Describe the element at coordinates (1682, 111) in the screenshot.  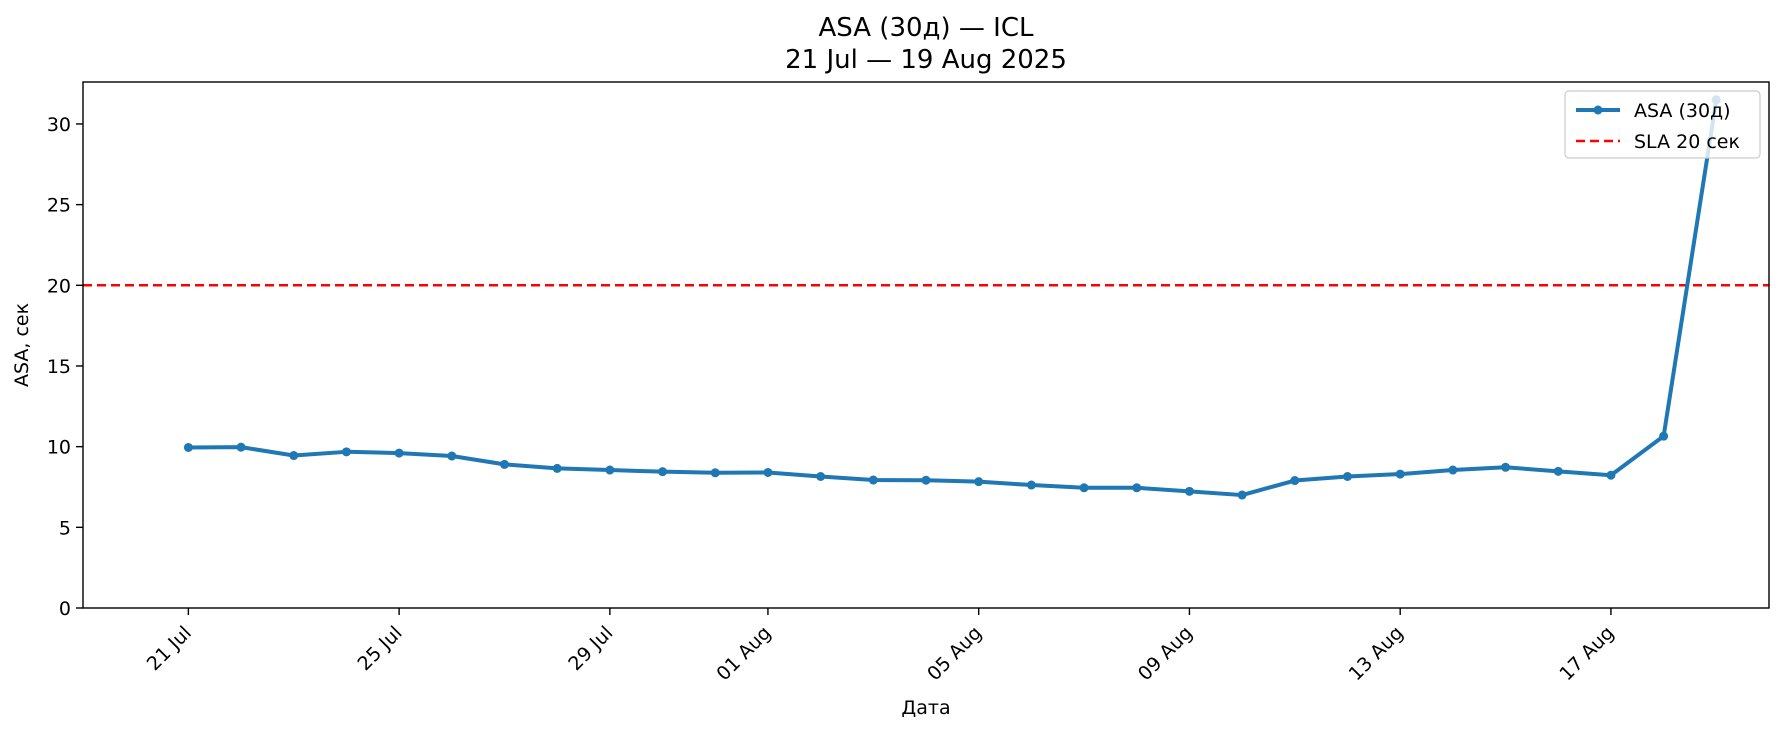
I see `legend-label-asa: ASA (30д)` at that location.